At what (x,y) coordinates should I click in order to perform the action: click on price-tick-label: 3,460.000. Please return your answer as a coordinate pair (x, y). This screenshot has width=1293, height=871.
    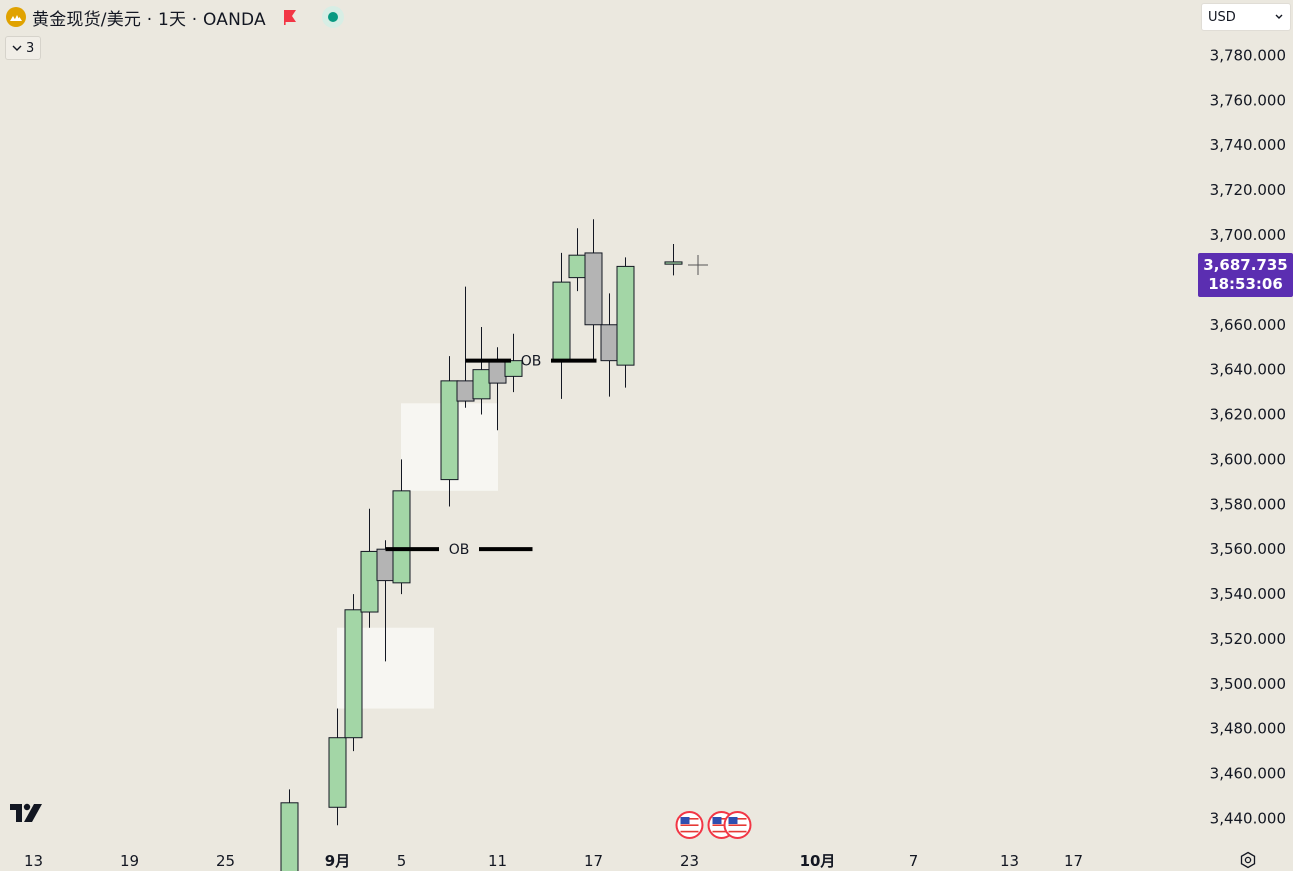
    Looking at the image, I should click on (1248, 774).